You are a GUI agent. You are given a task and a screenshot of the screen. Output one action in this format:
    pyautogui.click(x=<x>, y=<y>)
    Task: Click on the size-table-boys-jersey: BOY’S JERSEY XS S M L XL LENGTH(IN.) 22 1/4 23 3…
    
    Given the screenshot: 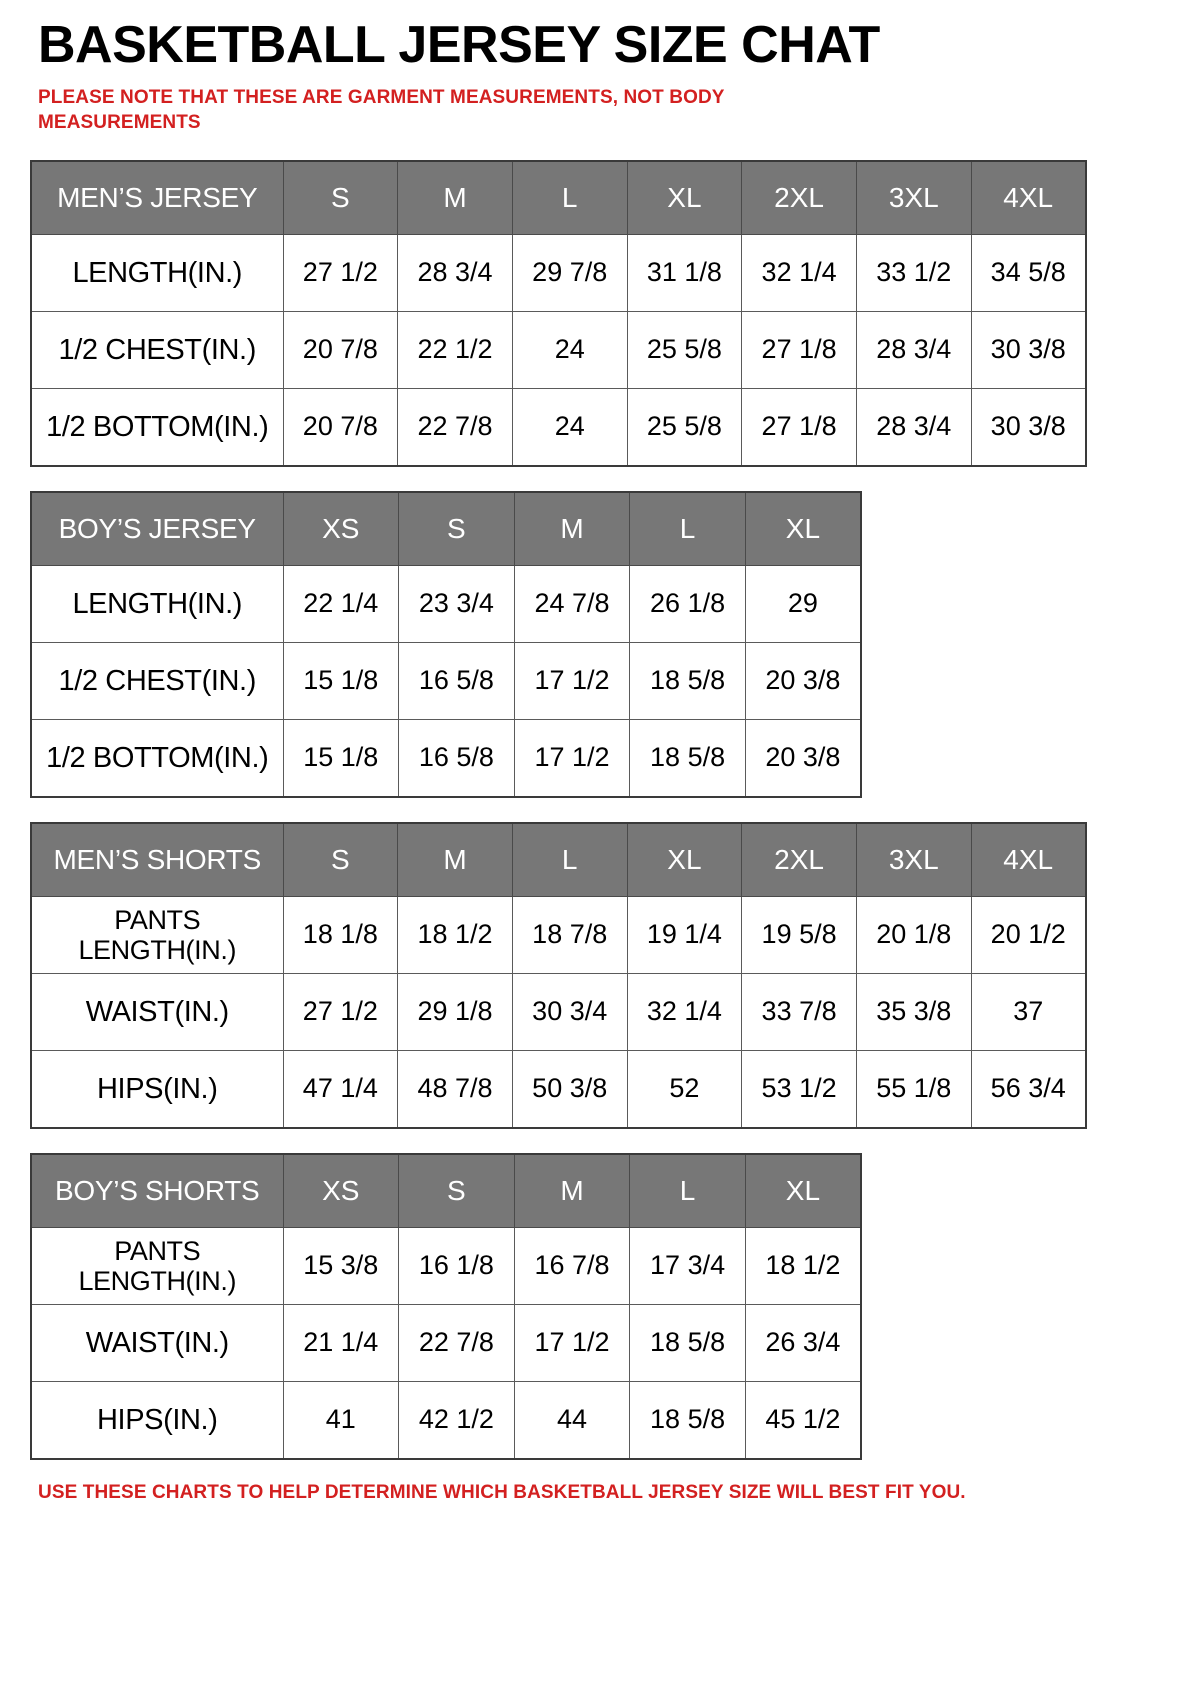 What is the action you would take?
    pyautogui.click(x=446, y=644)
    